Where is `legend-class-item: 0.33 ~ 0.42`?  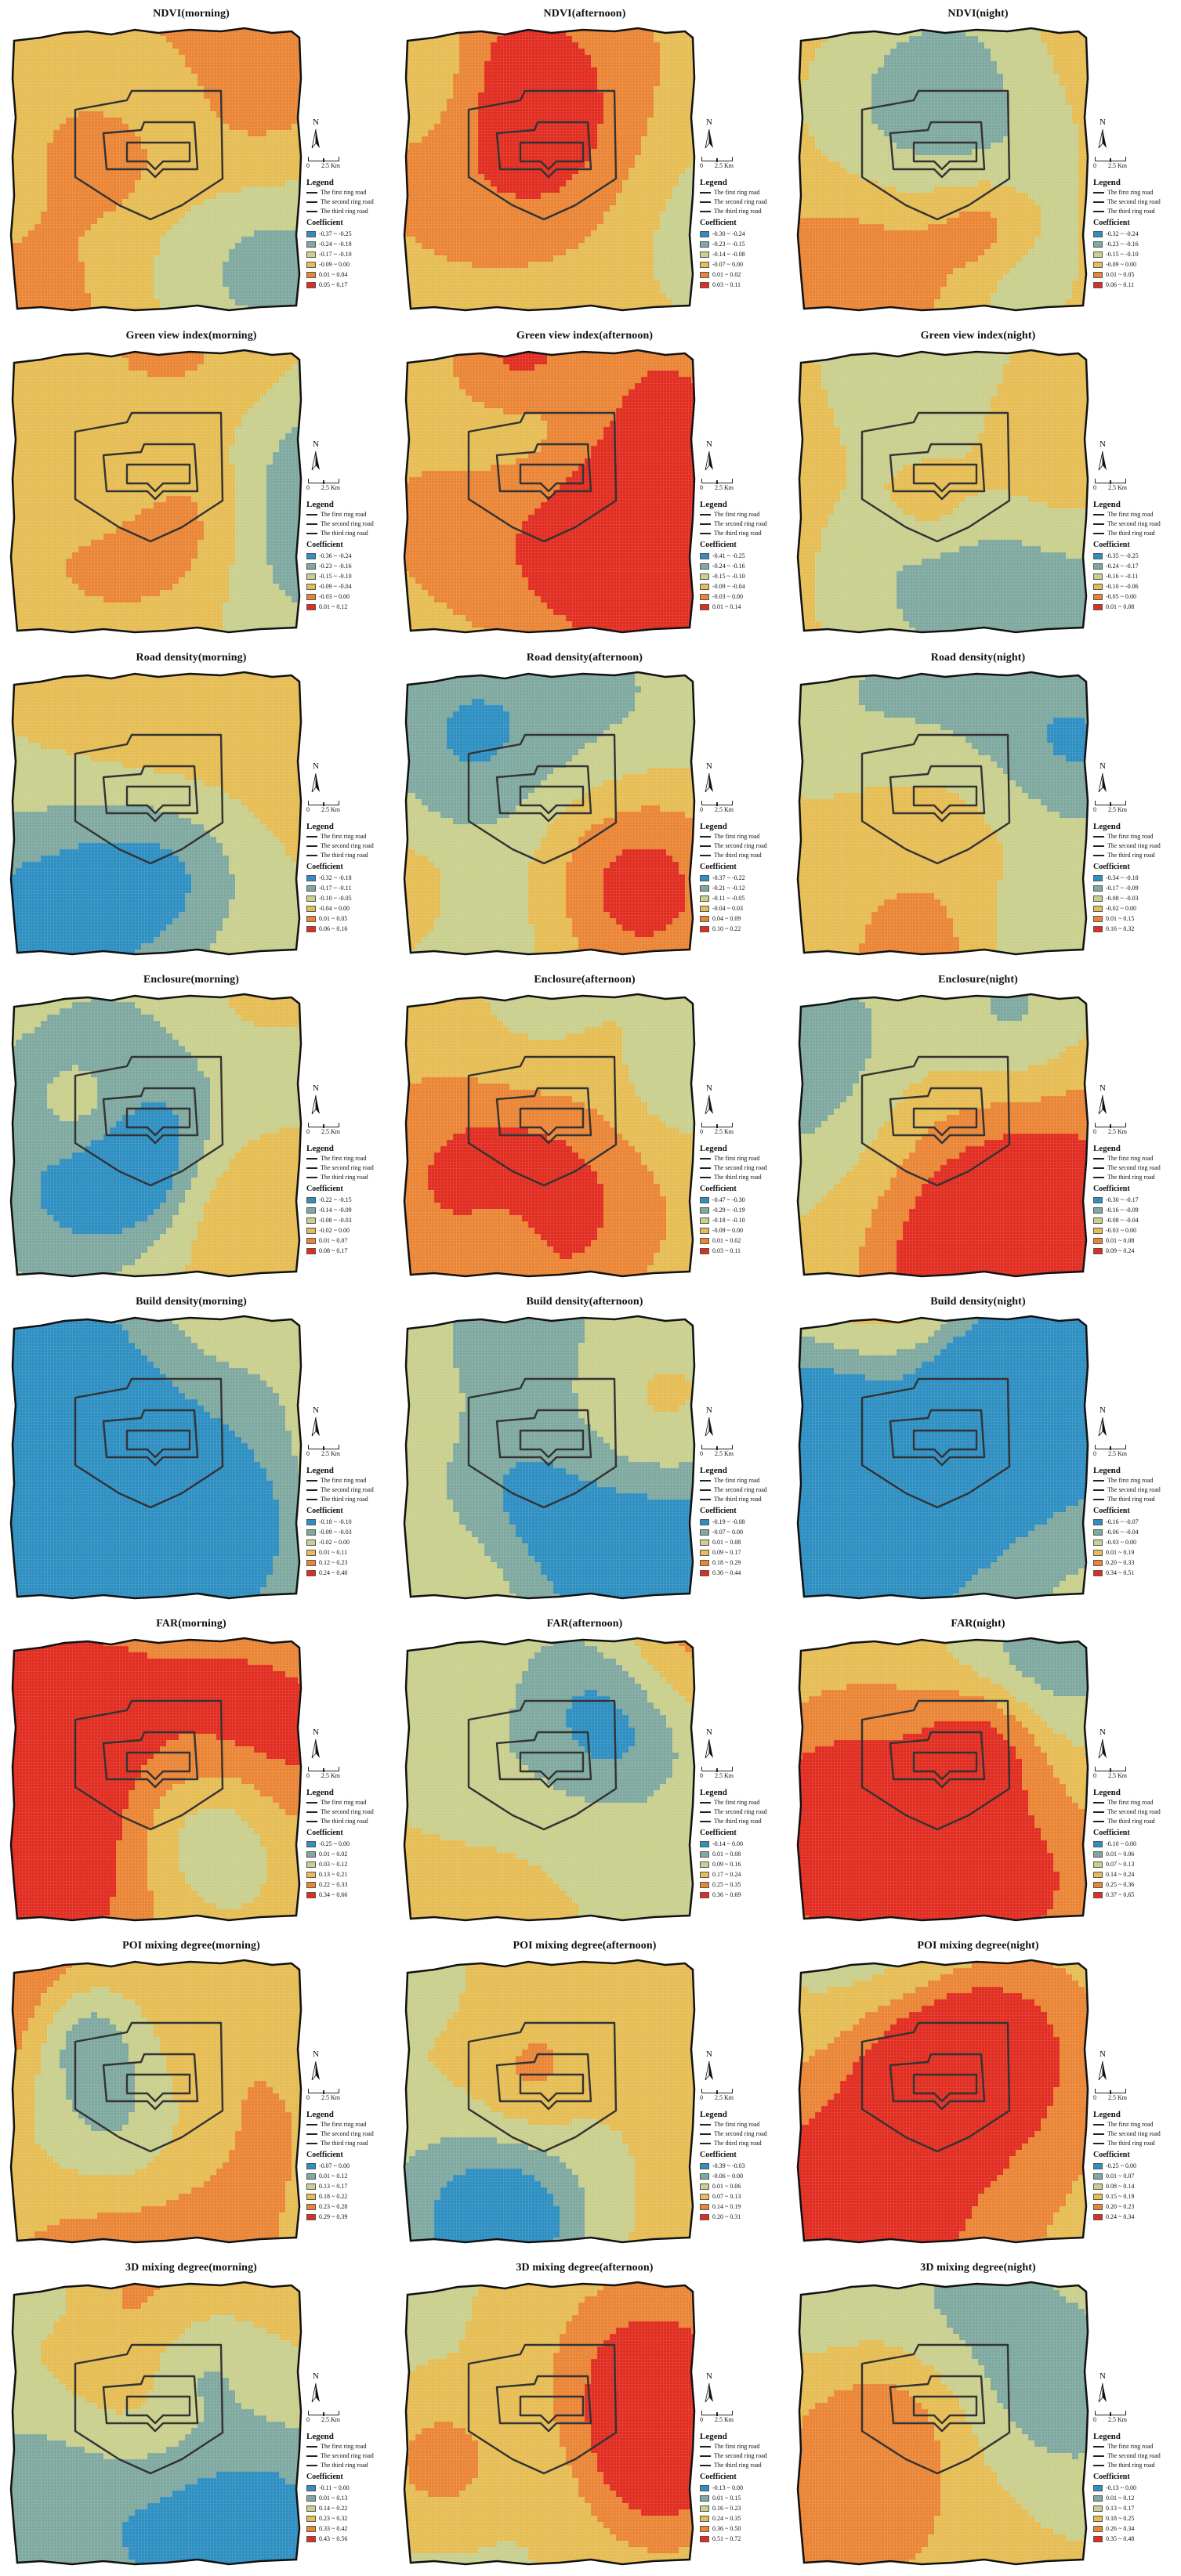
legend-class-item: 0.33 ~ 0.42 is located at coordinates (349, 2529).